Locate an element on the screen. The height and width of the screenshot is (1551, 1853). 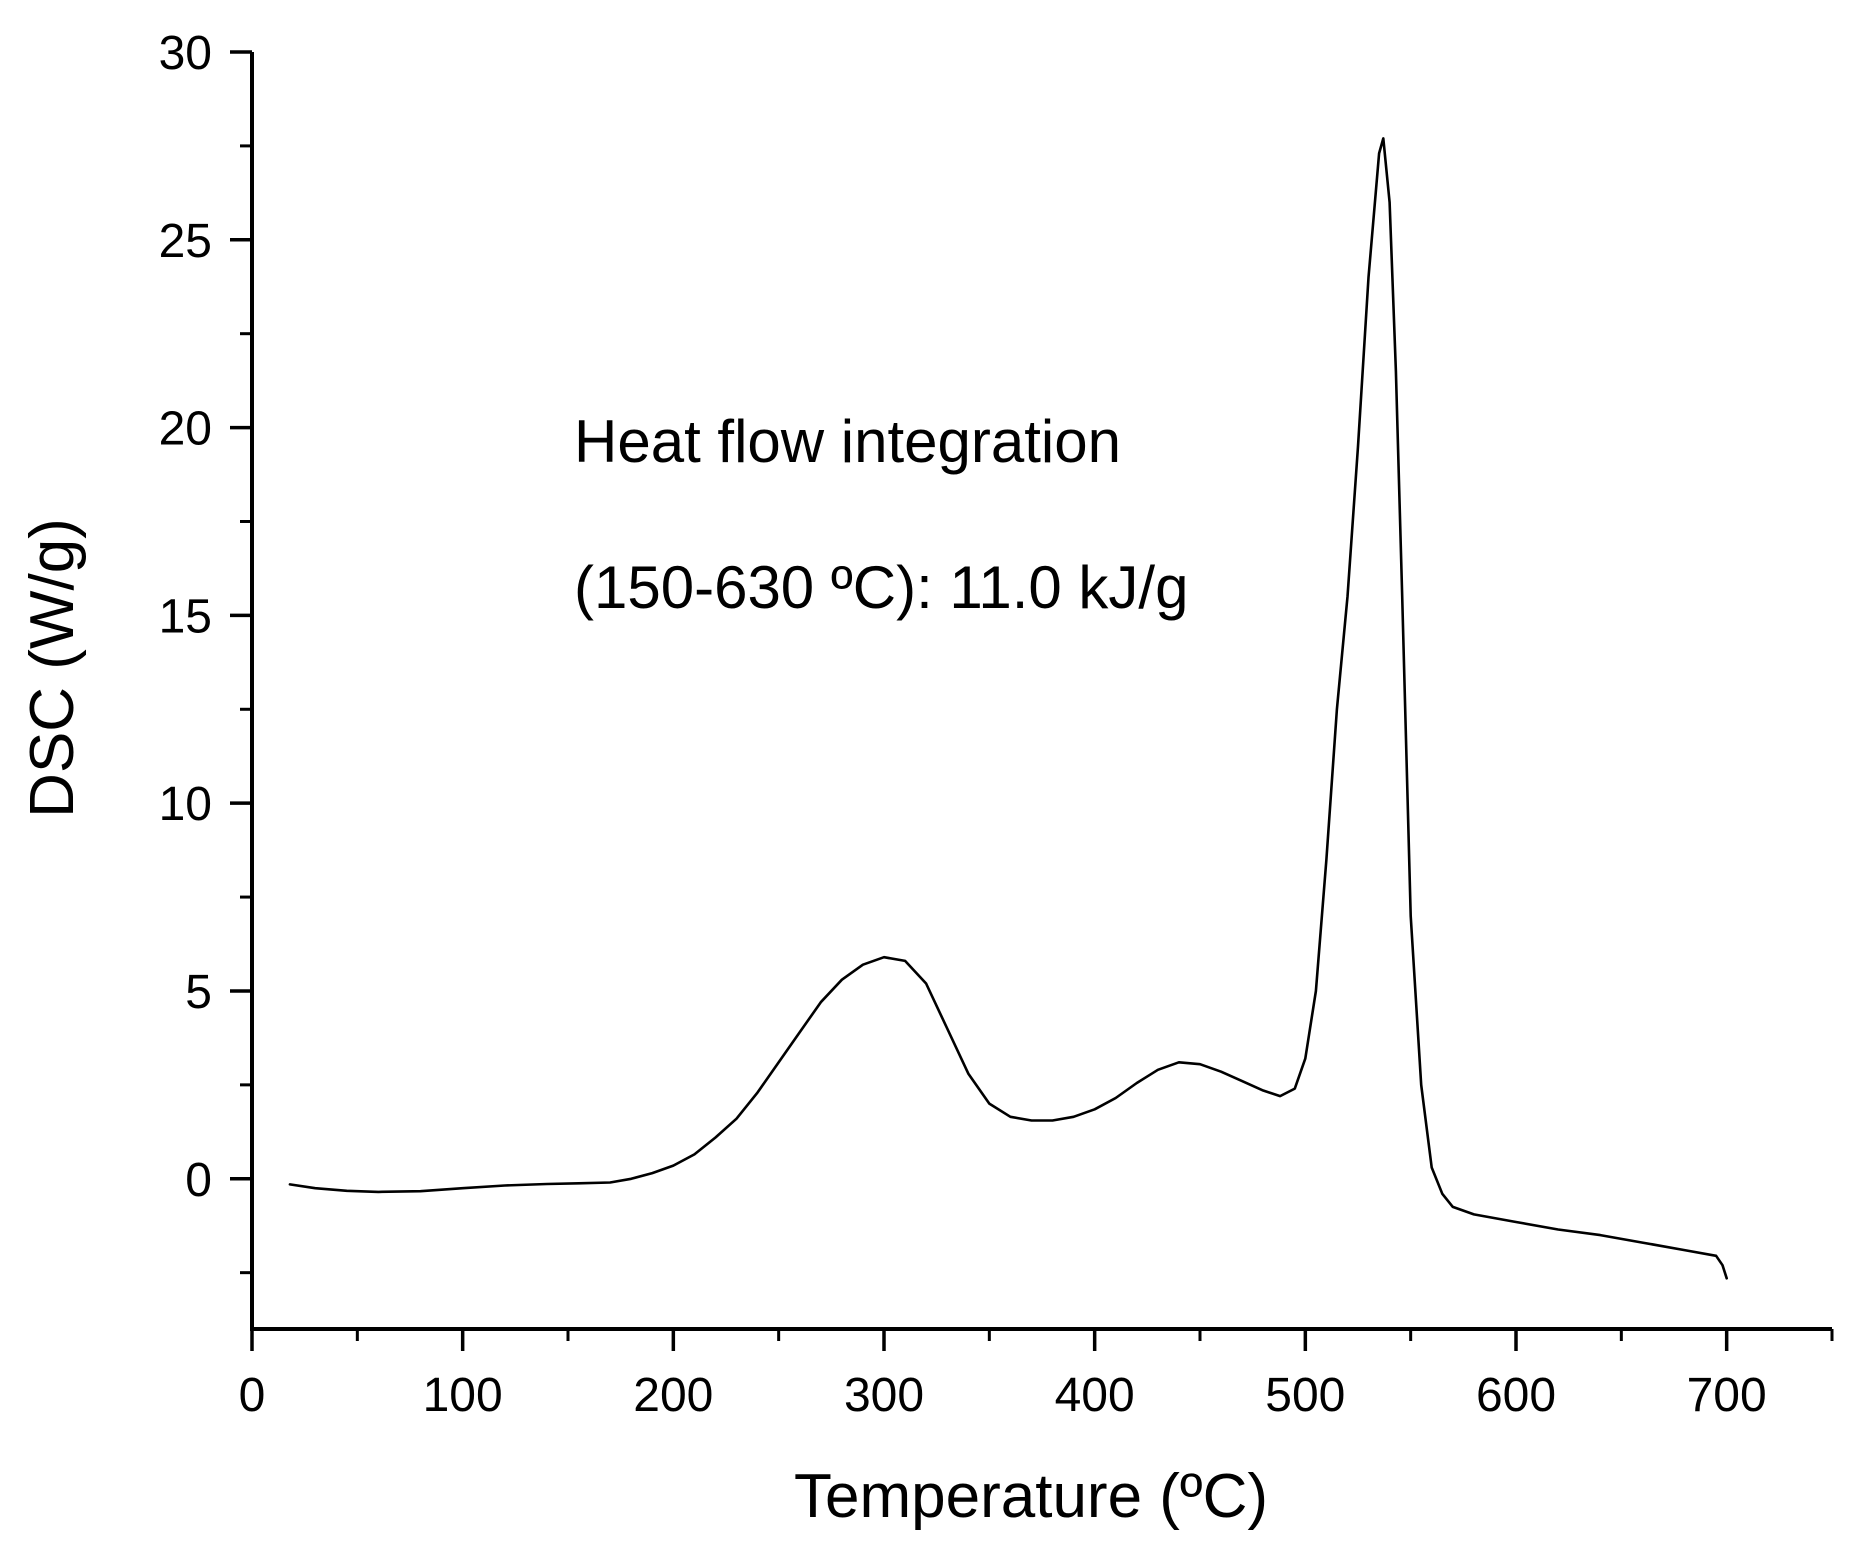
x-tick-label: 700 is located at coordinates (1727, 1395).